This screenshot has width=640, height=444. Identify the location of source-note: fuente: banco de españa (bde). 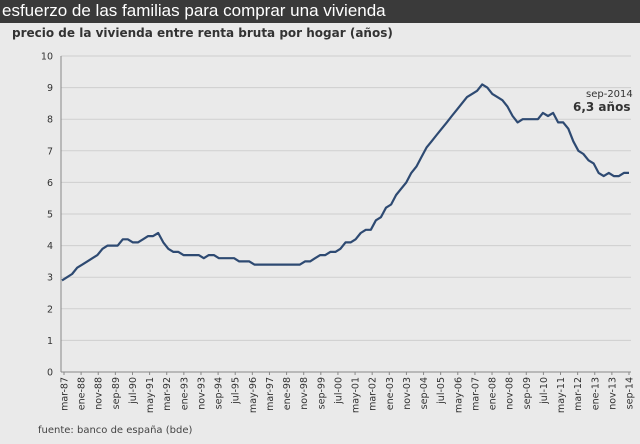
(115, 430).